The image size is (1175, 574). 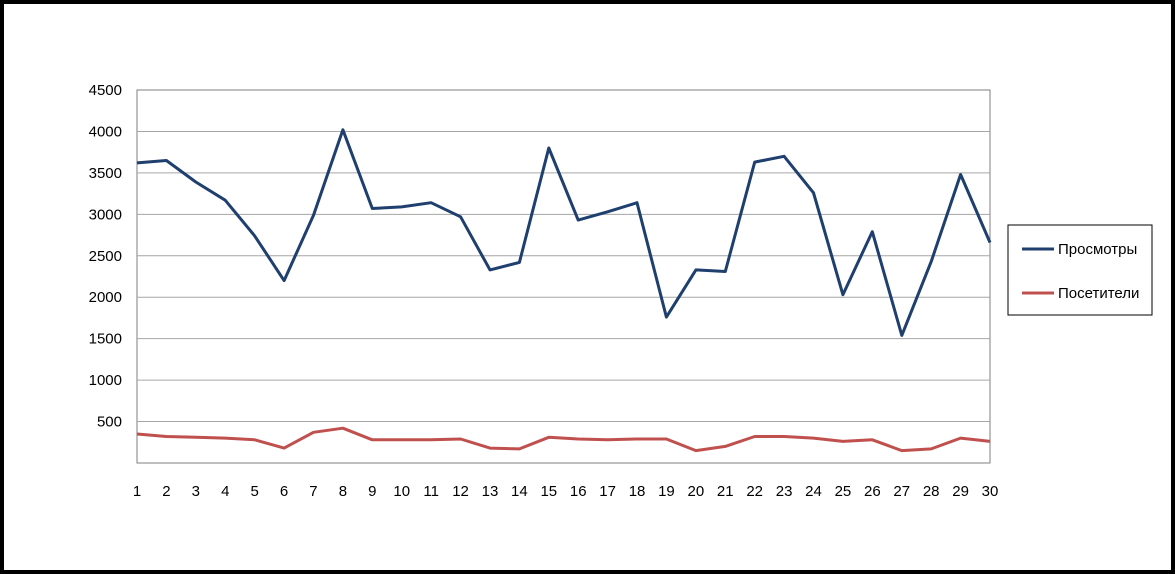 What do you see at coordinates (548, 491) in the screenshot?
I see `x-tick-label: 15` at bounding box center [548, 491].